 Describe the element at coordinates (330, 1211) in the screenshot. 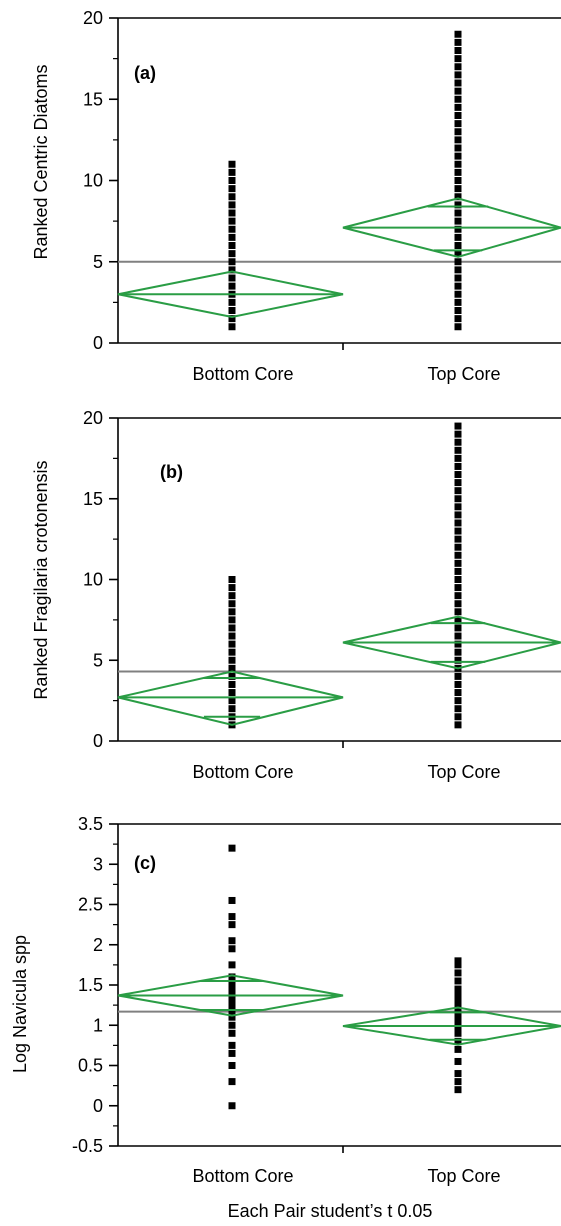

I see `figure-xlabel: Each Pair student’s t 0.05` at that location.